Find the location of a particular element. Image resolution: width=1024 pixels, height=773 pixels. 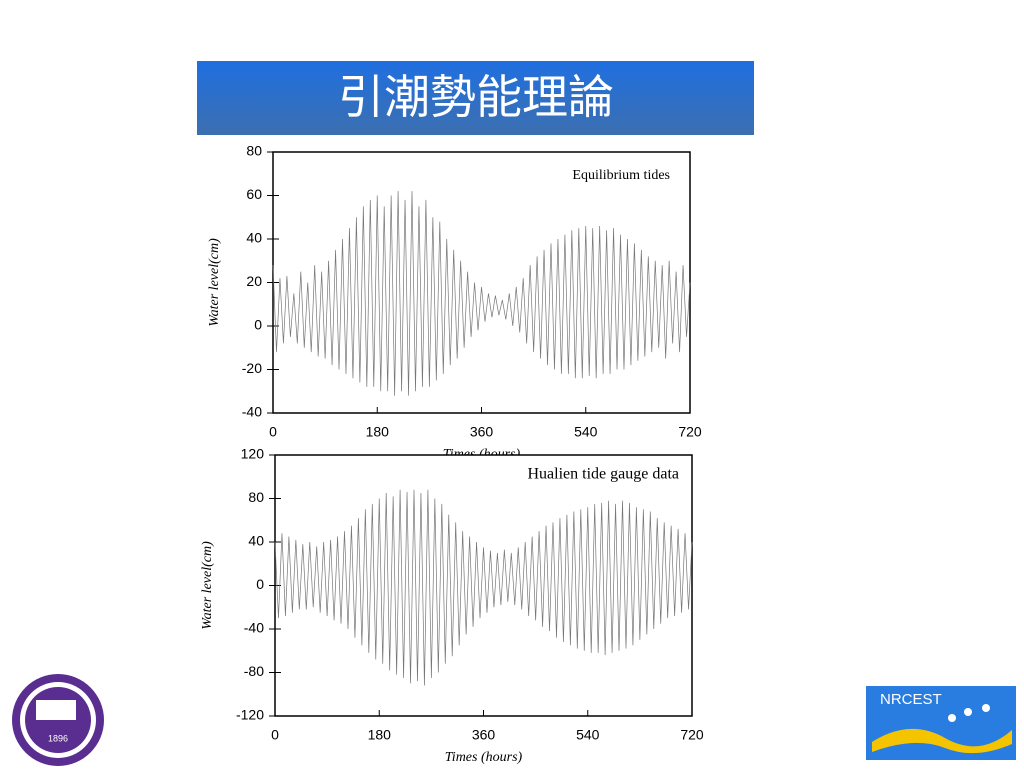

logo-text: NRCEST is located at coordinates (911, 699).